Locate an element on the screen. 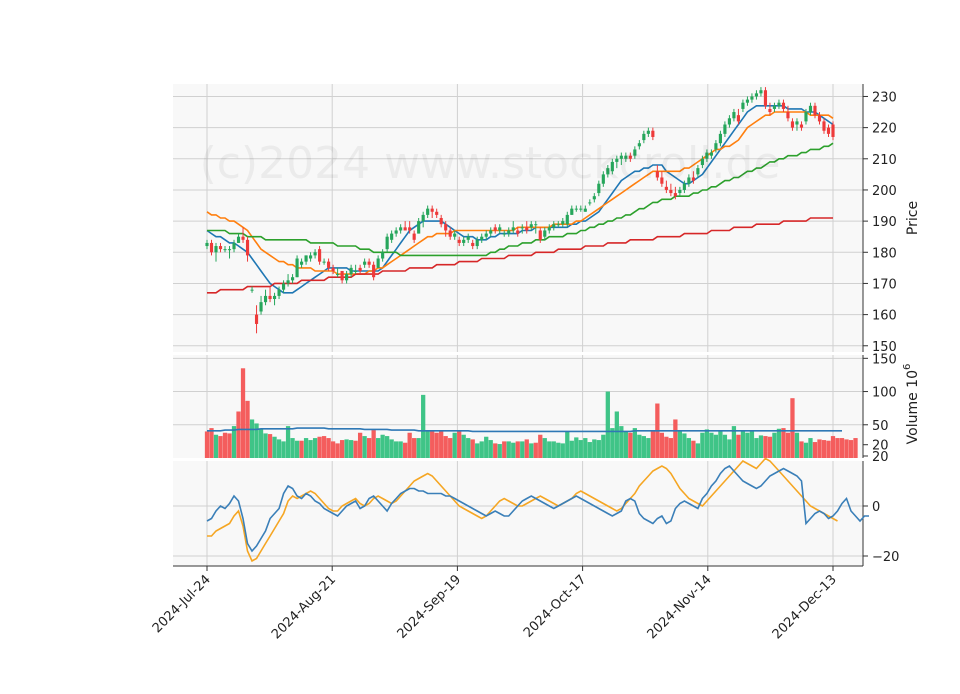 The image size is (960, 694). volume-tick-label: 100 is located at coordinates (884, 393).